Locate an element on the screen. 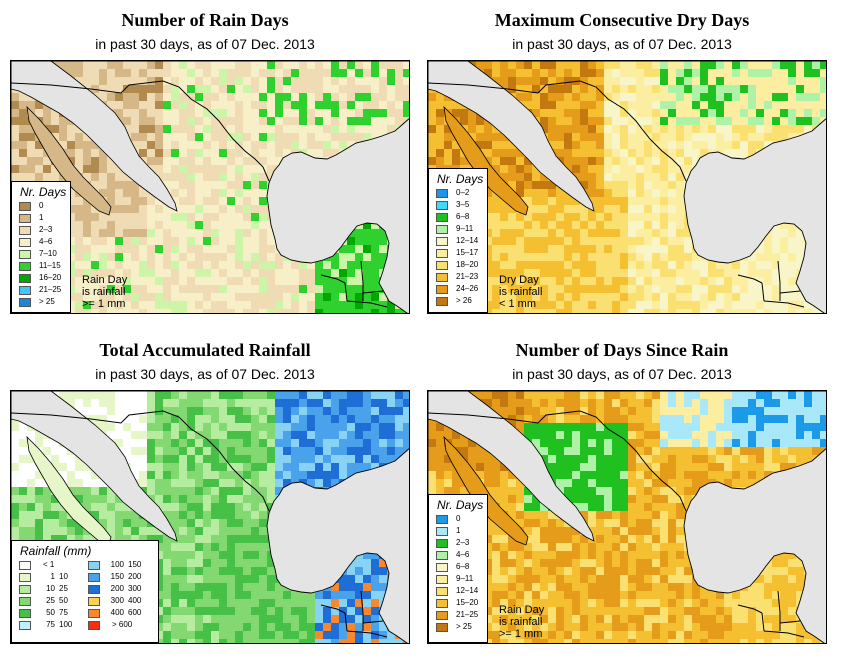 This screenshot has height=658, width=846. legend-label: 18–20 is located at coordinates (467, 264).